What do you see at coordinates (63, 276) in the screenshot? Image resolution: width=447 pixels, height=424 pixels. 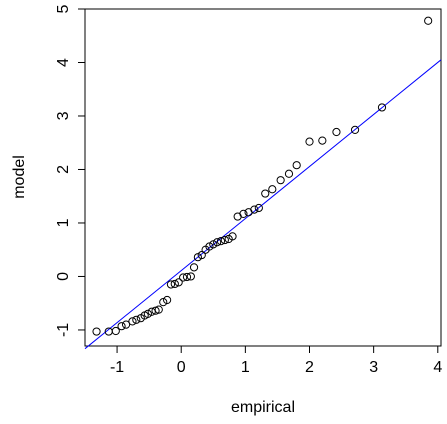 I see `y-tick-label: 0` at bounding box center [63, 276].